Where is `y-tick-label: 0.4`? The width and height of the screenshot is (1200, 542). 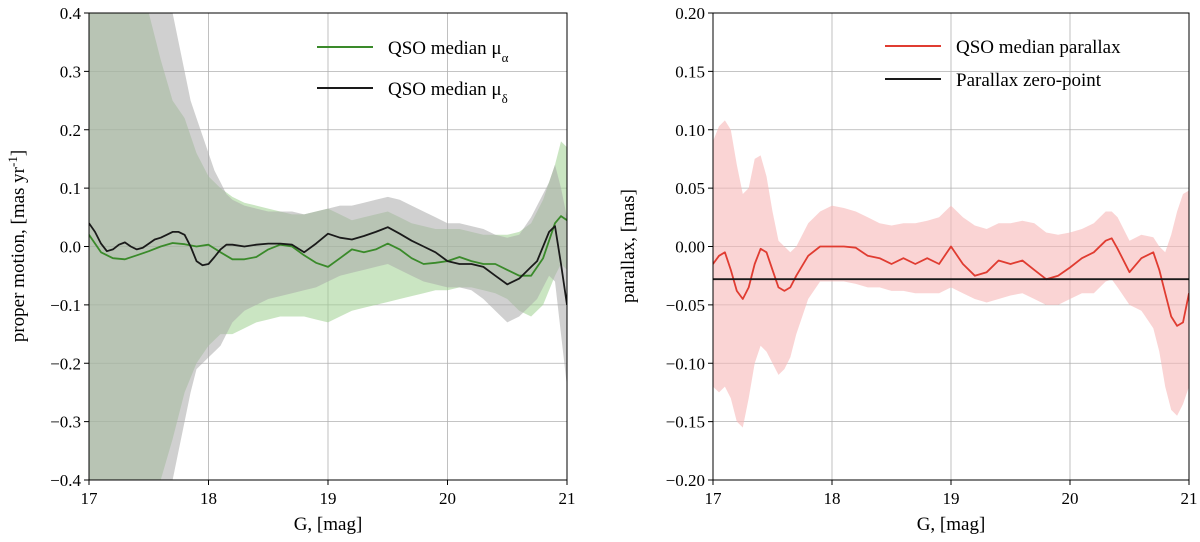 y-tick-label: 0.4 is located at coordinates (71, 13).